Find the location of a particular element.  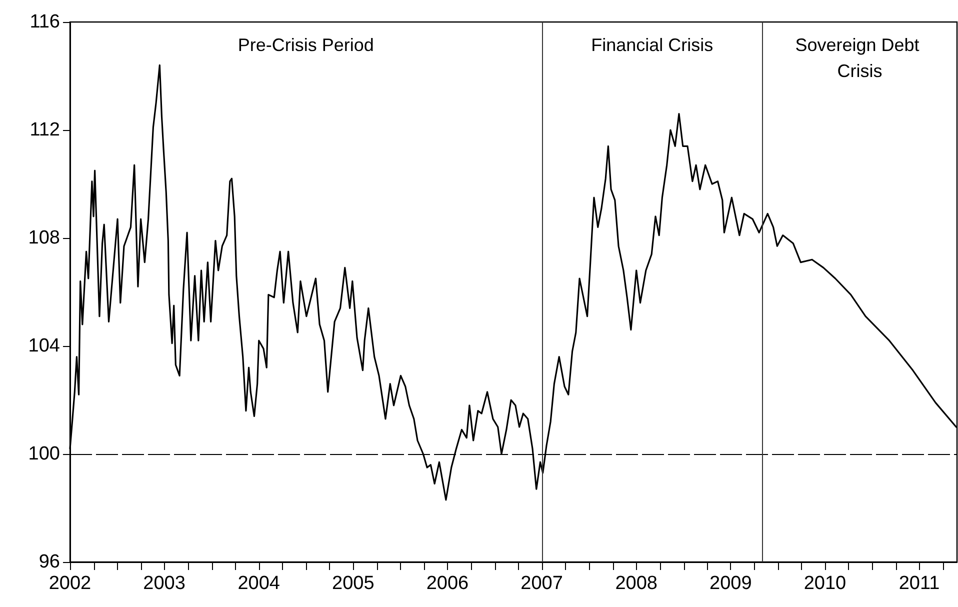

x-tick-label: 2008 is located at coordinates (636, 583).